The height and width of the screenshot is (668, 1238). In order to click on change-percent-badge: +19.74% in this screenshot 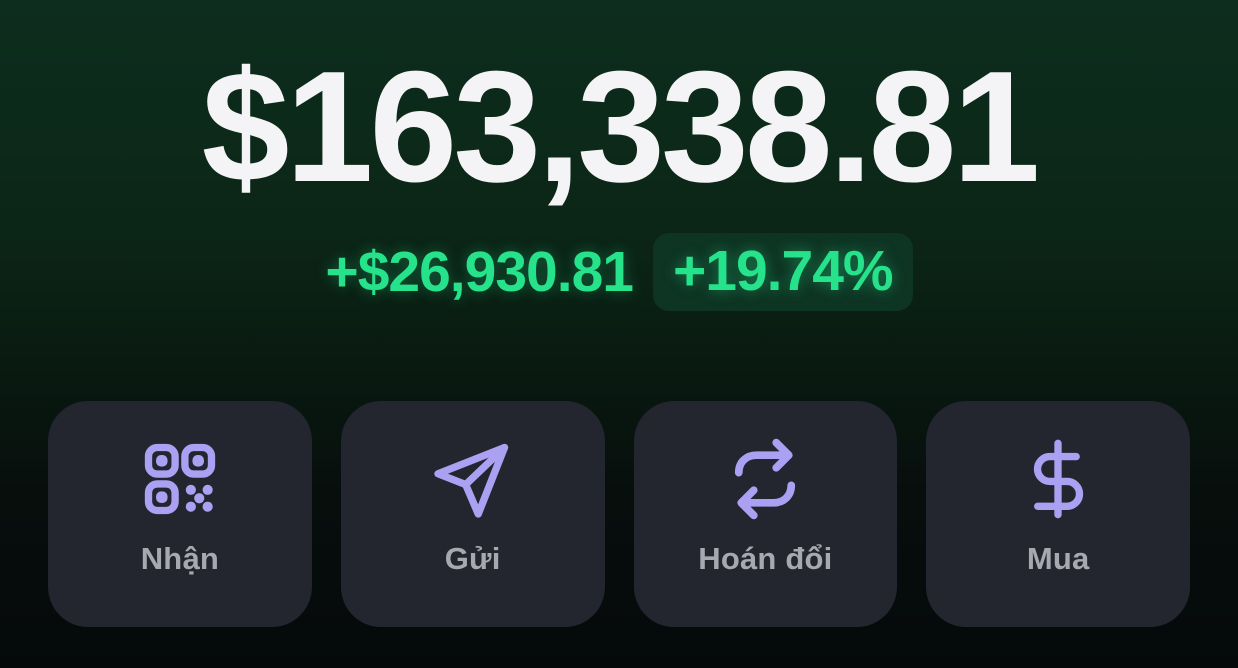, I will do `click(782, 272)`.